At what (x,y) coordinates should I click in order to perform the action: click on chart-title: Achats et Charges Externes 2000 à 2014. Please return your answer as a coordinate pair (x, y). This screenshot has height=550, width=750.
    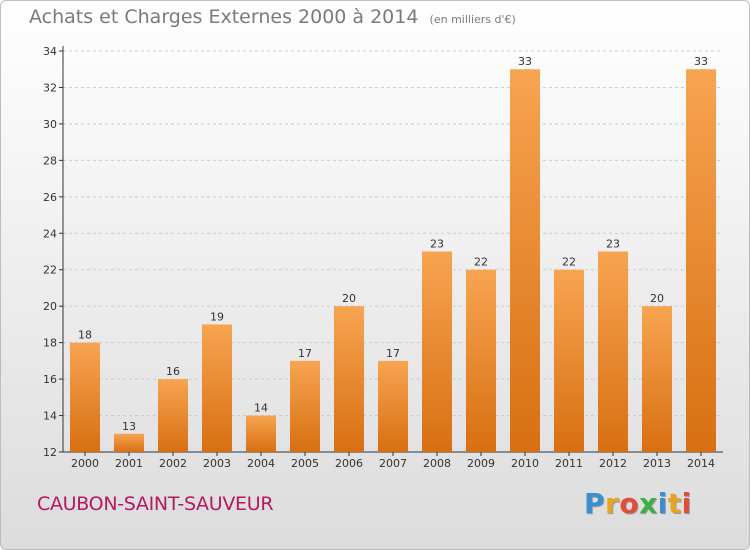
    Looking at the image, I should click on (224, 17).